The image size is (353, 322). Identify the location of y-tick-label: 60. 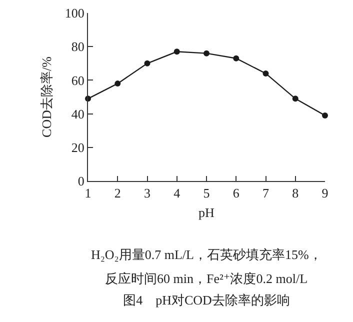
(77, 80).